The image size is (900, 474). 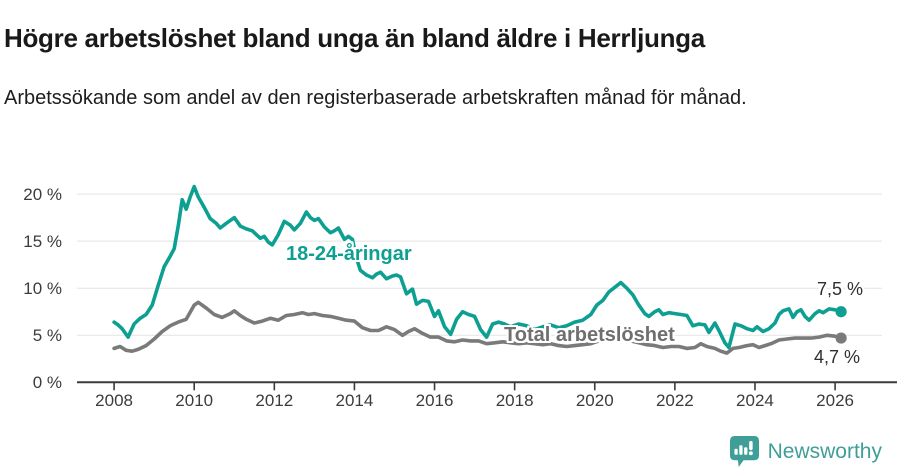 I want to click on end-value-label-total: 4,7 %, so click(x=837, y=357).